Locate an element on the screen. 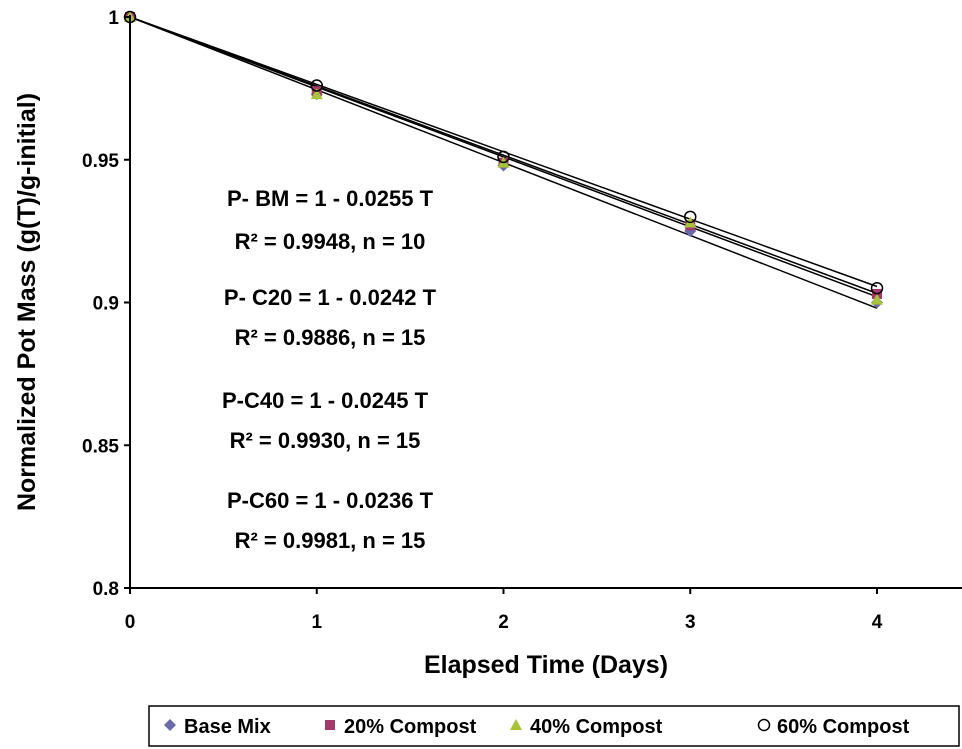  legend-label-40-compost: 40% Compost is located at coordinates (596, 727).